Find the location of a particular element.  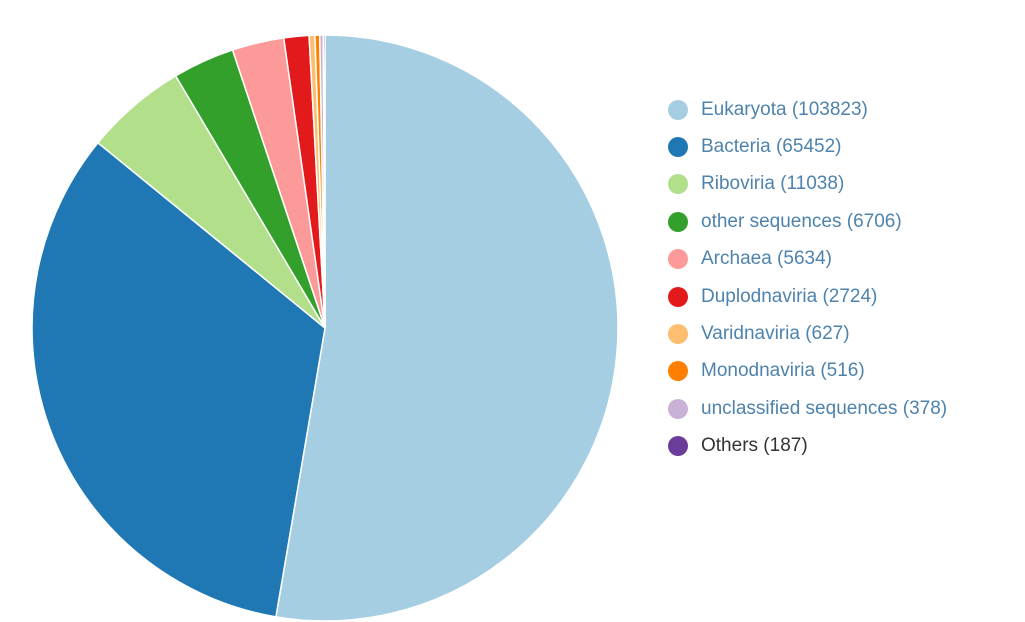

legend-item-bacteria: Bacteria (65452) is located at coordinates (807, 146).